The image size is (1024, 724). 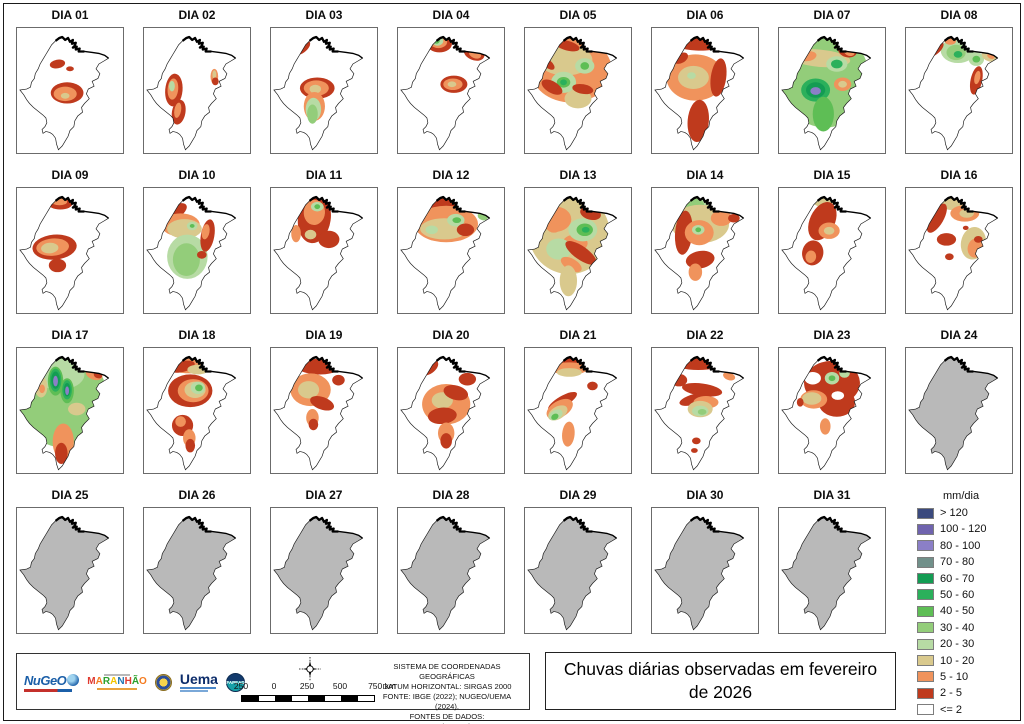 What do you see at coordinates (197, 15) in the screenshot?
I see `map-day-title: DIA 02` at bounding box center [197, 15].